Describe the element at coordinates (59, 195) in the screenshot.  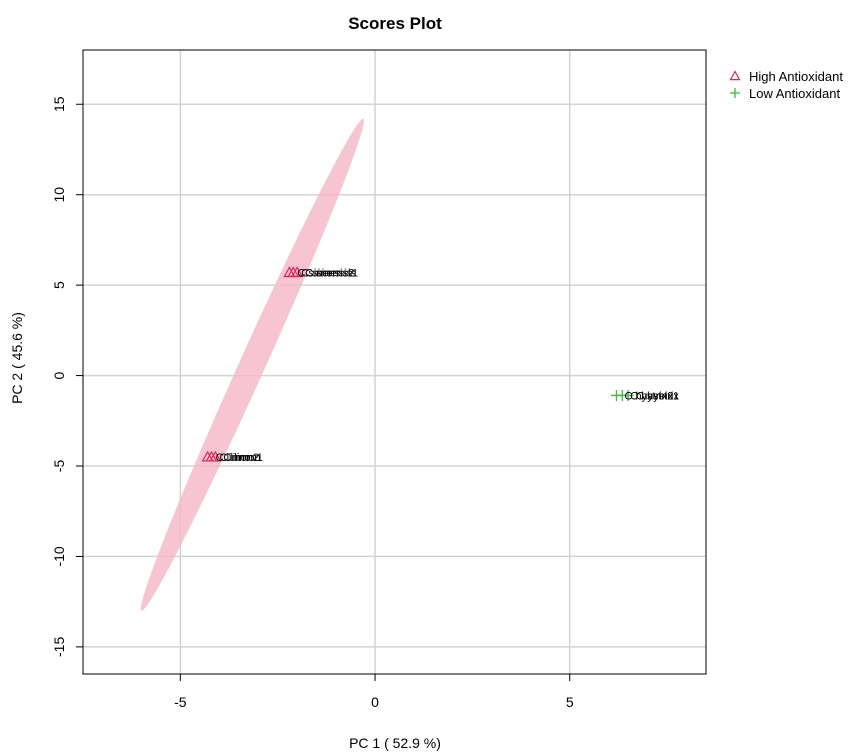
I see `y-tick-label: 10` at that location.